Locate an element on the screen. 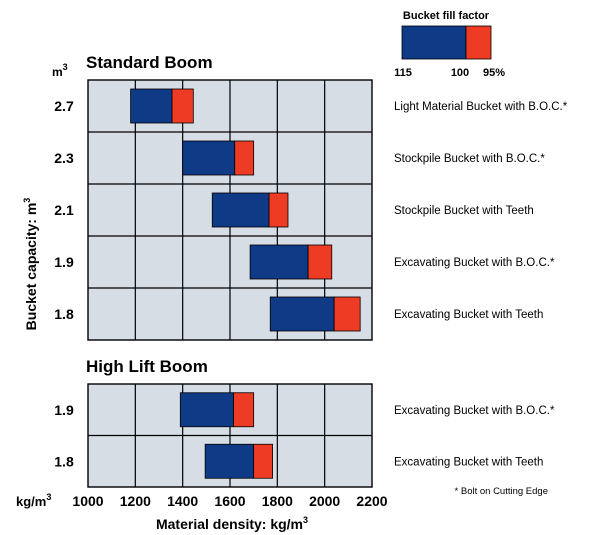 Image resolution: width=592 pixels, height=535 pixels. bucket-label: Light Material Bucket with B.O.C.* is located at coordinates (481, 107).